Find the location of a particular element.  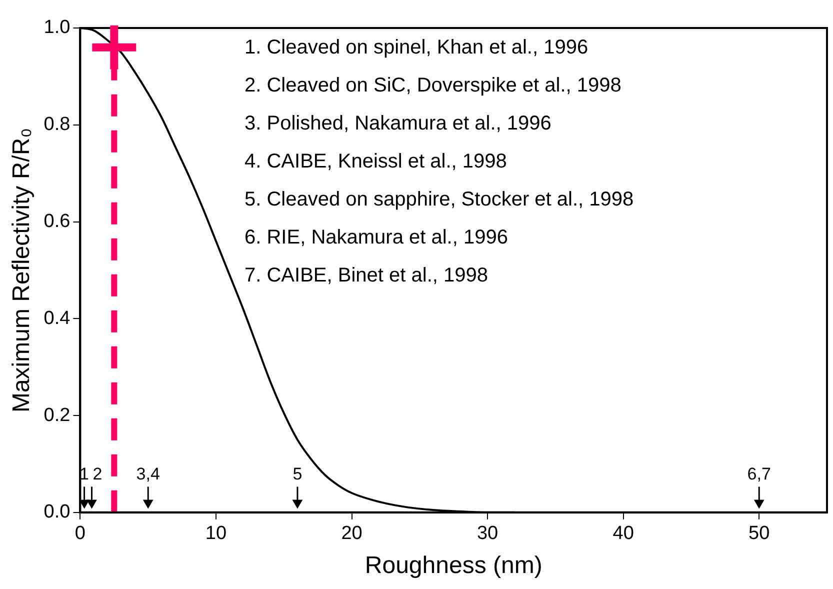

annotation: 1. Cleaved on spinel, Khan et al., 1996 is located at coordinates (416, 47).